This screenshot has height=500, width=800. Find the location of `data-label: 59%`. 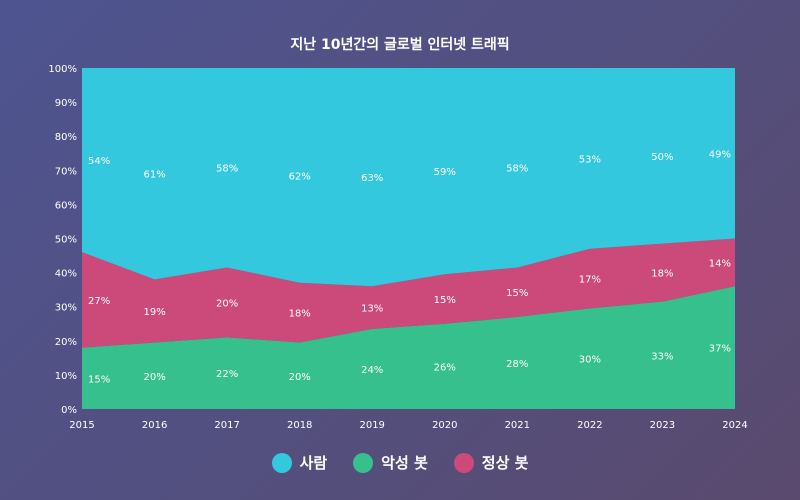

data-label: 59% is located at coordinates (445, 172).